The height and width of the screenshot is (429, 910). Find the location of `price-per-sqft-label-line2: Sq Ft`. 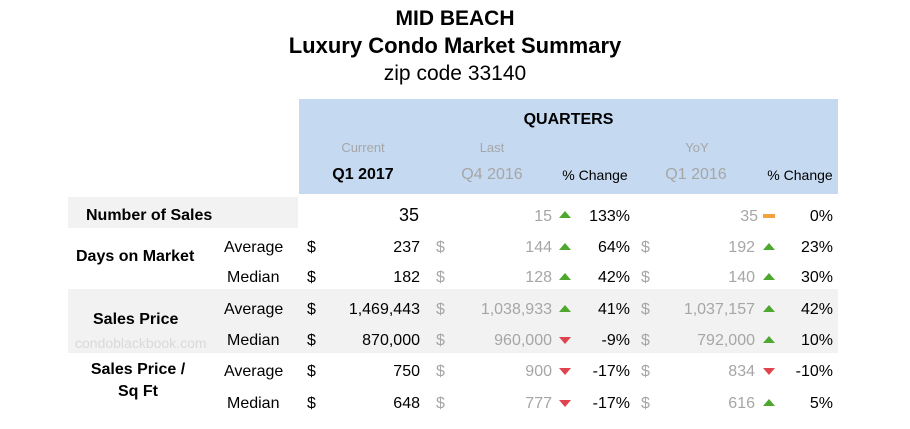

price-per-sqft-label-line2: Sq Ft is located at coordinates (138, 391).